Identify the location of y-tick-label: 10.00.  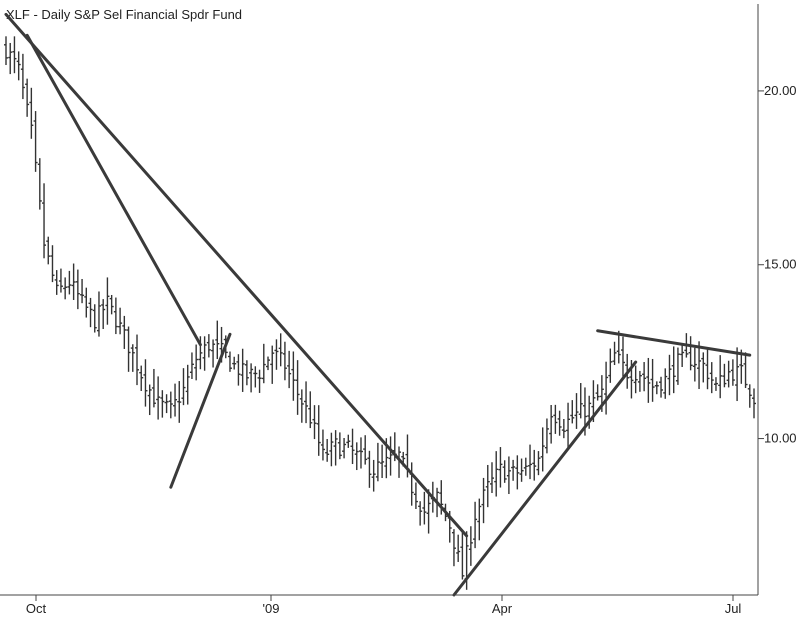
(780, 438).